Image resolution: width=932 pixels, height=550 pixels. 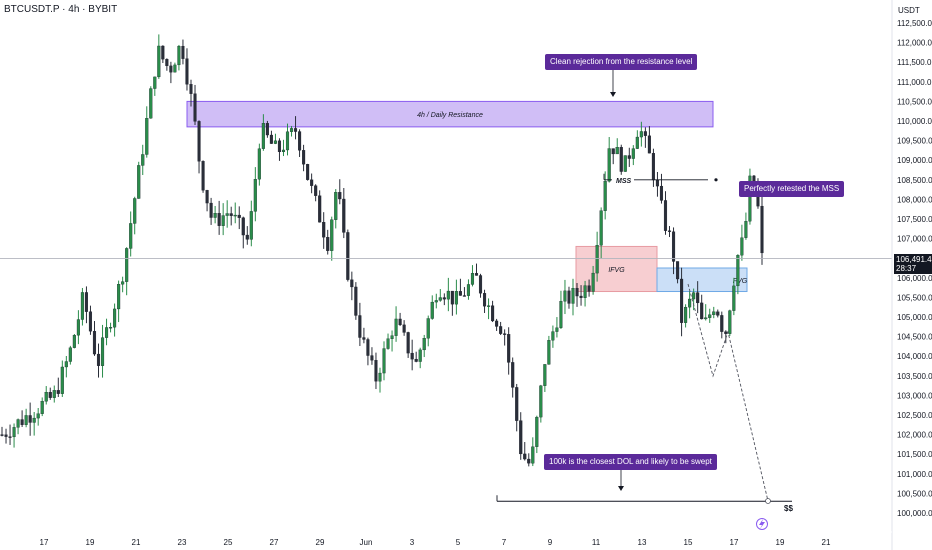 I want to click on price-tick-label: 103,500.0, so click(x=914, y=376).